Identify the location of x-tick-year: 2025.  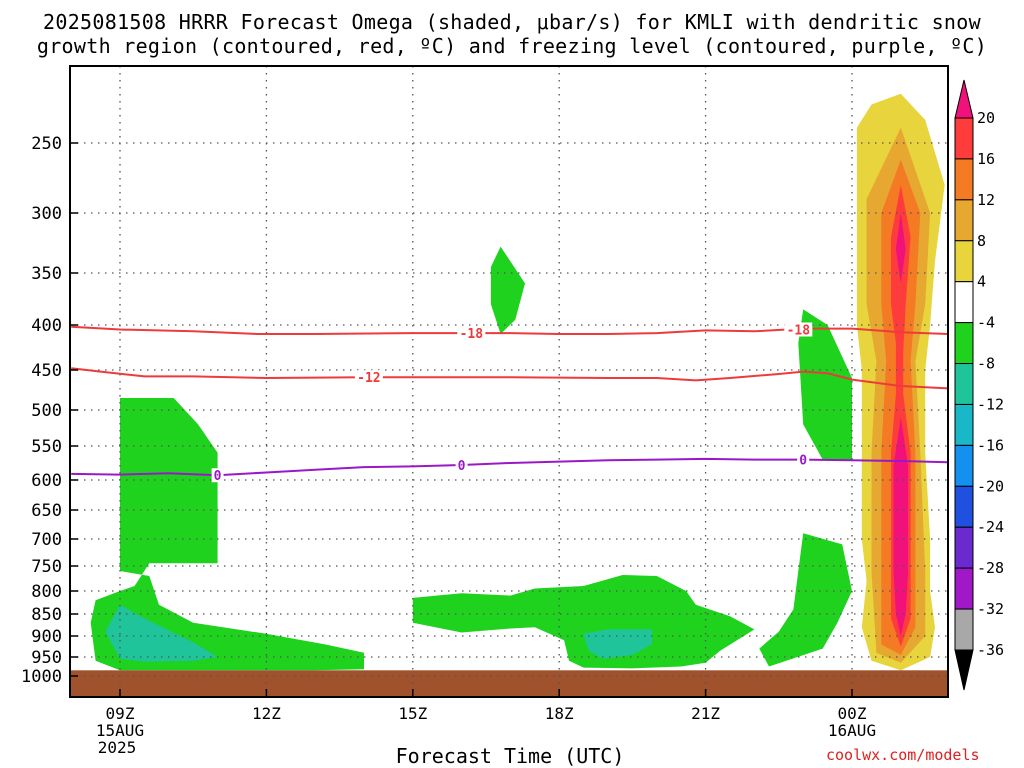
(117, 747).